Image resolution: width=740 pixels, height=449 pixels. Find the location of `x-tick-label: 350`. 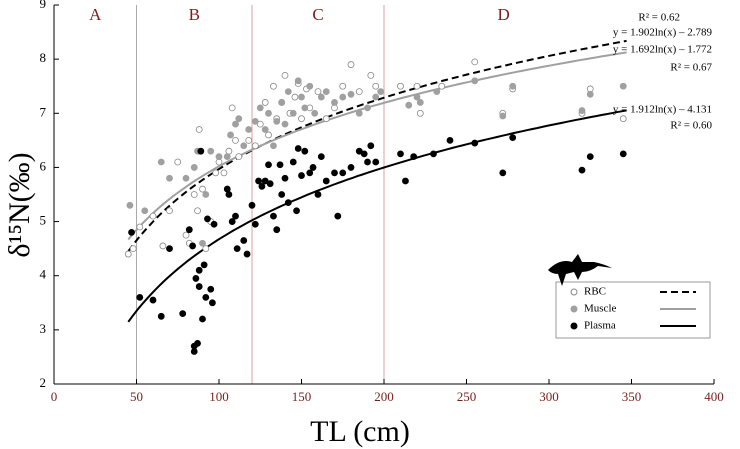

x-tick-label: 350 is located at coordinates (632, 396).